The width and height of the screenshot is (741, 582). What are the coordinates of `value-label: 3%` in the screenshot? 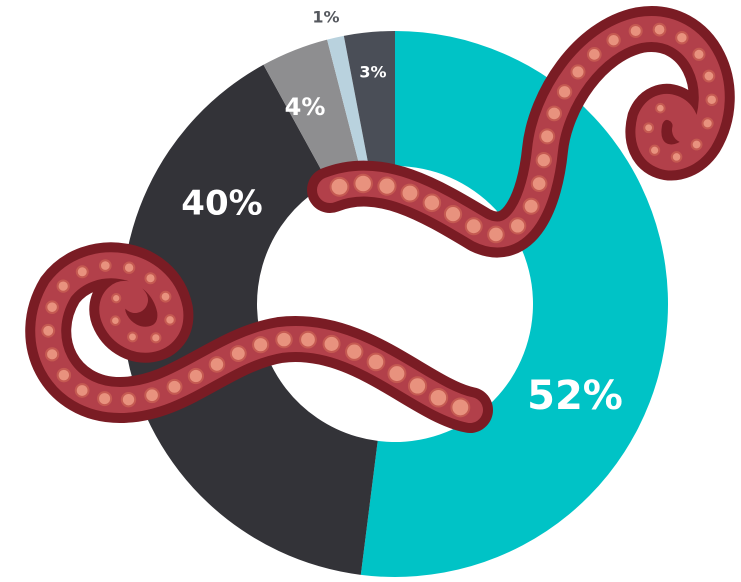 It's located at (372, 72).